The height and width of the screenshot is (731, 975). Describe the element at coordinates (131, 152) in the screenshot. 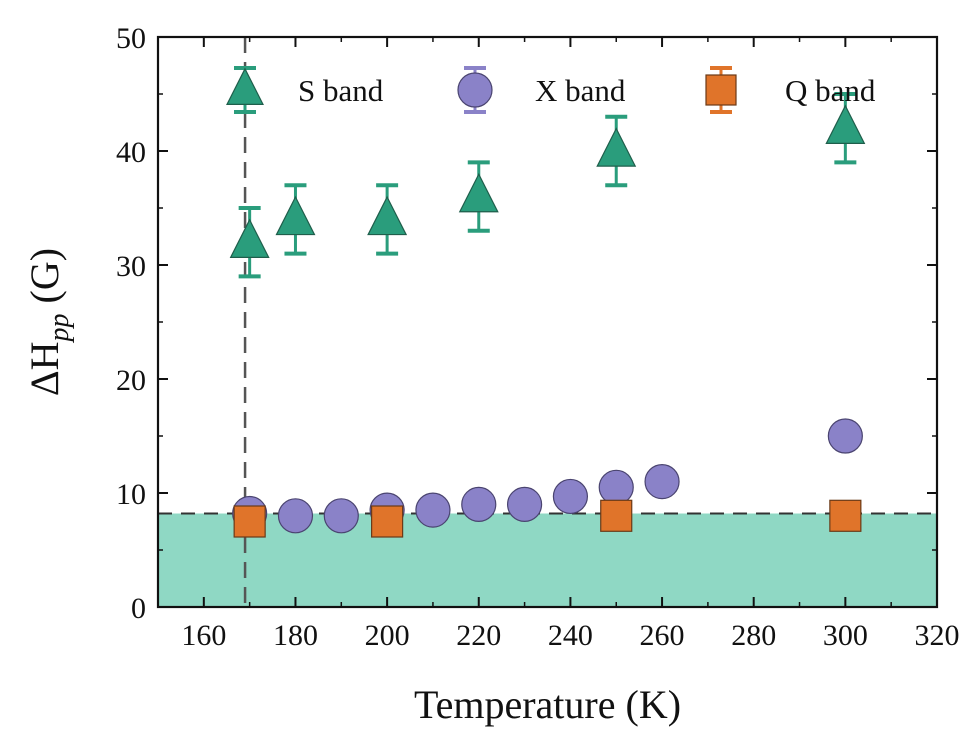

I see `y-tick-label: 40` at that location.